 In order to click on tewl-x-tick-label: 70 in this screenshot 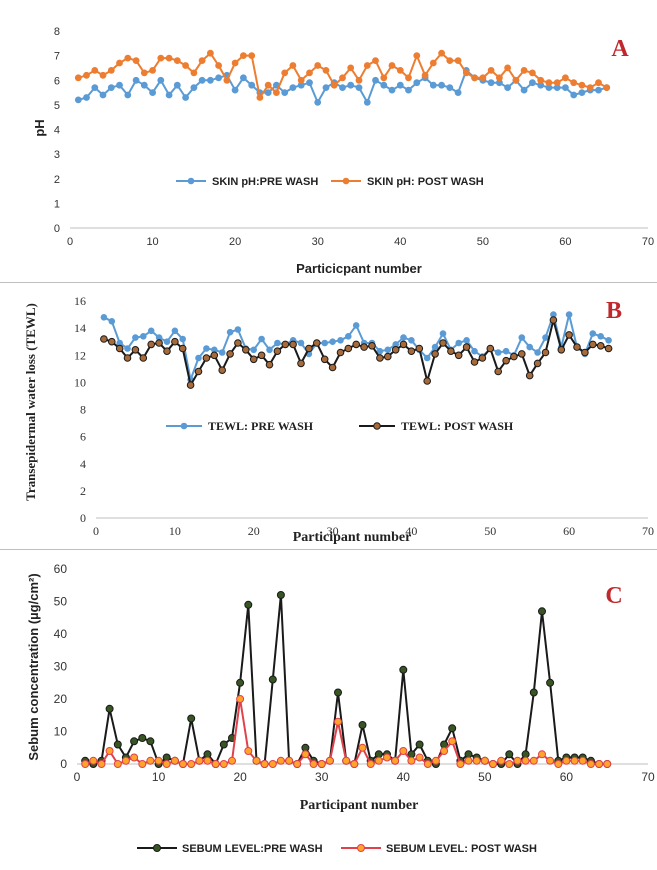, I will do `click(648, 531)`.